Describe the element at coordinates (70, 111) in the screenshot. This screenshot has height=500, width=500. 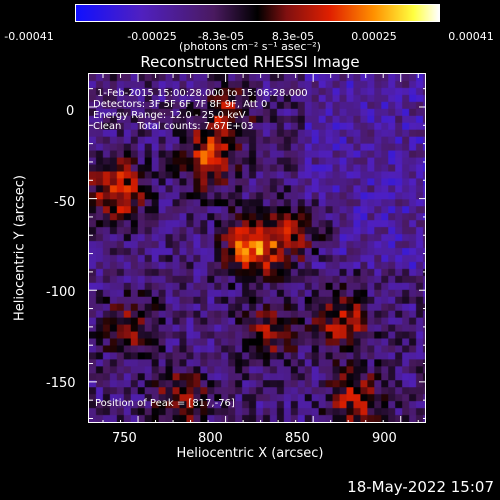
I see `y-tick-label: 0` at that location.